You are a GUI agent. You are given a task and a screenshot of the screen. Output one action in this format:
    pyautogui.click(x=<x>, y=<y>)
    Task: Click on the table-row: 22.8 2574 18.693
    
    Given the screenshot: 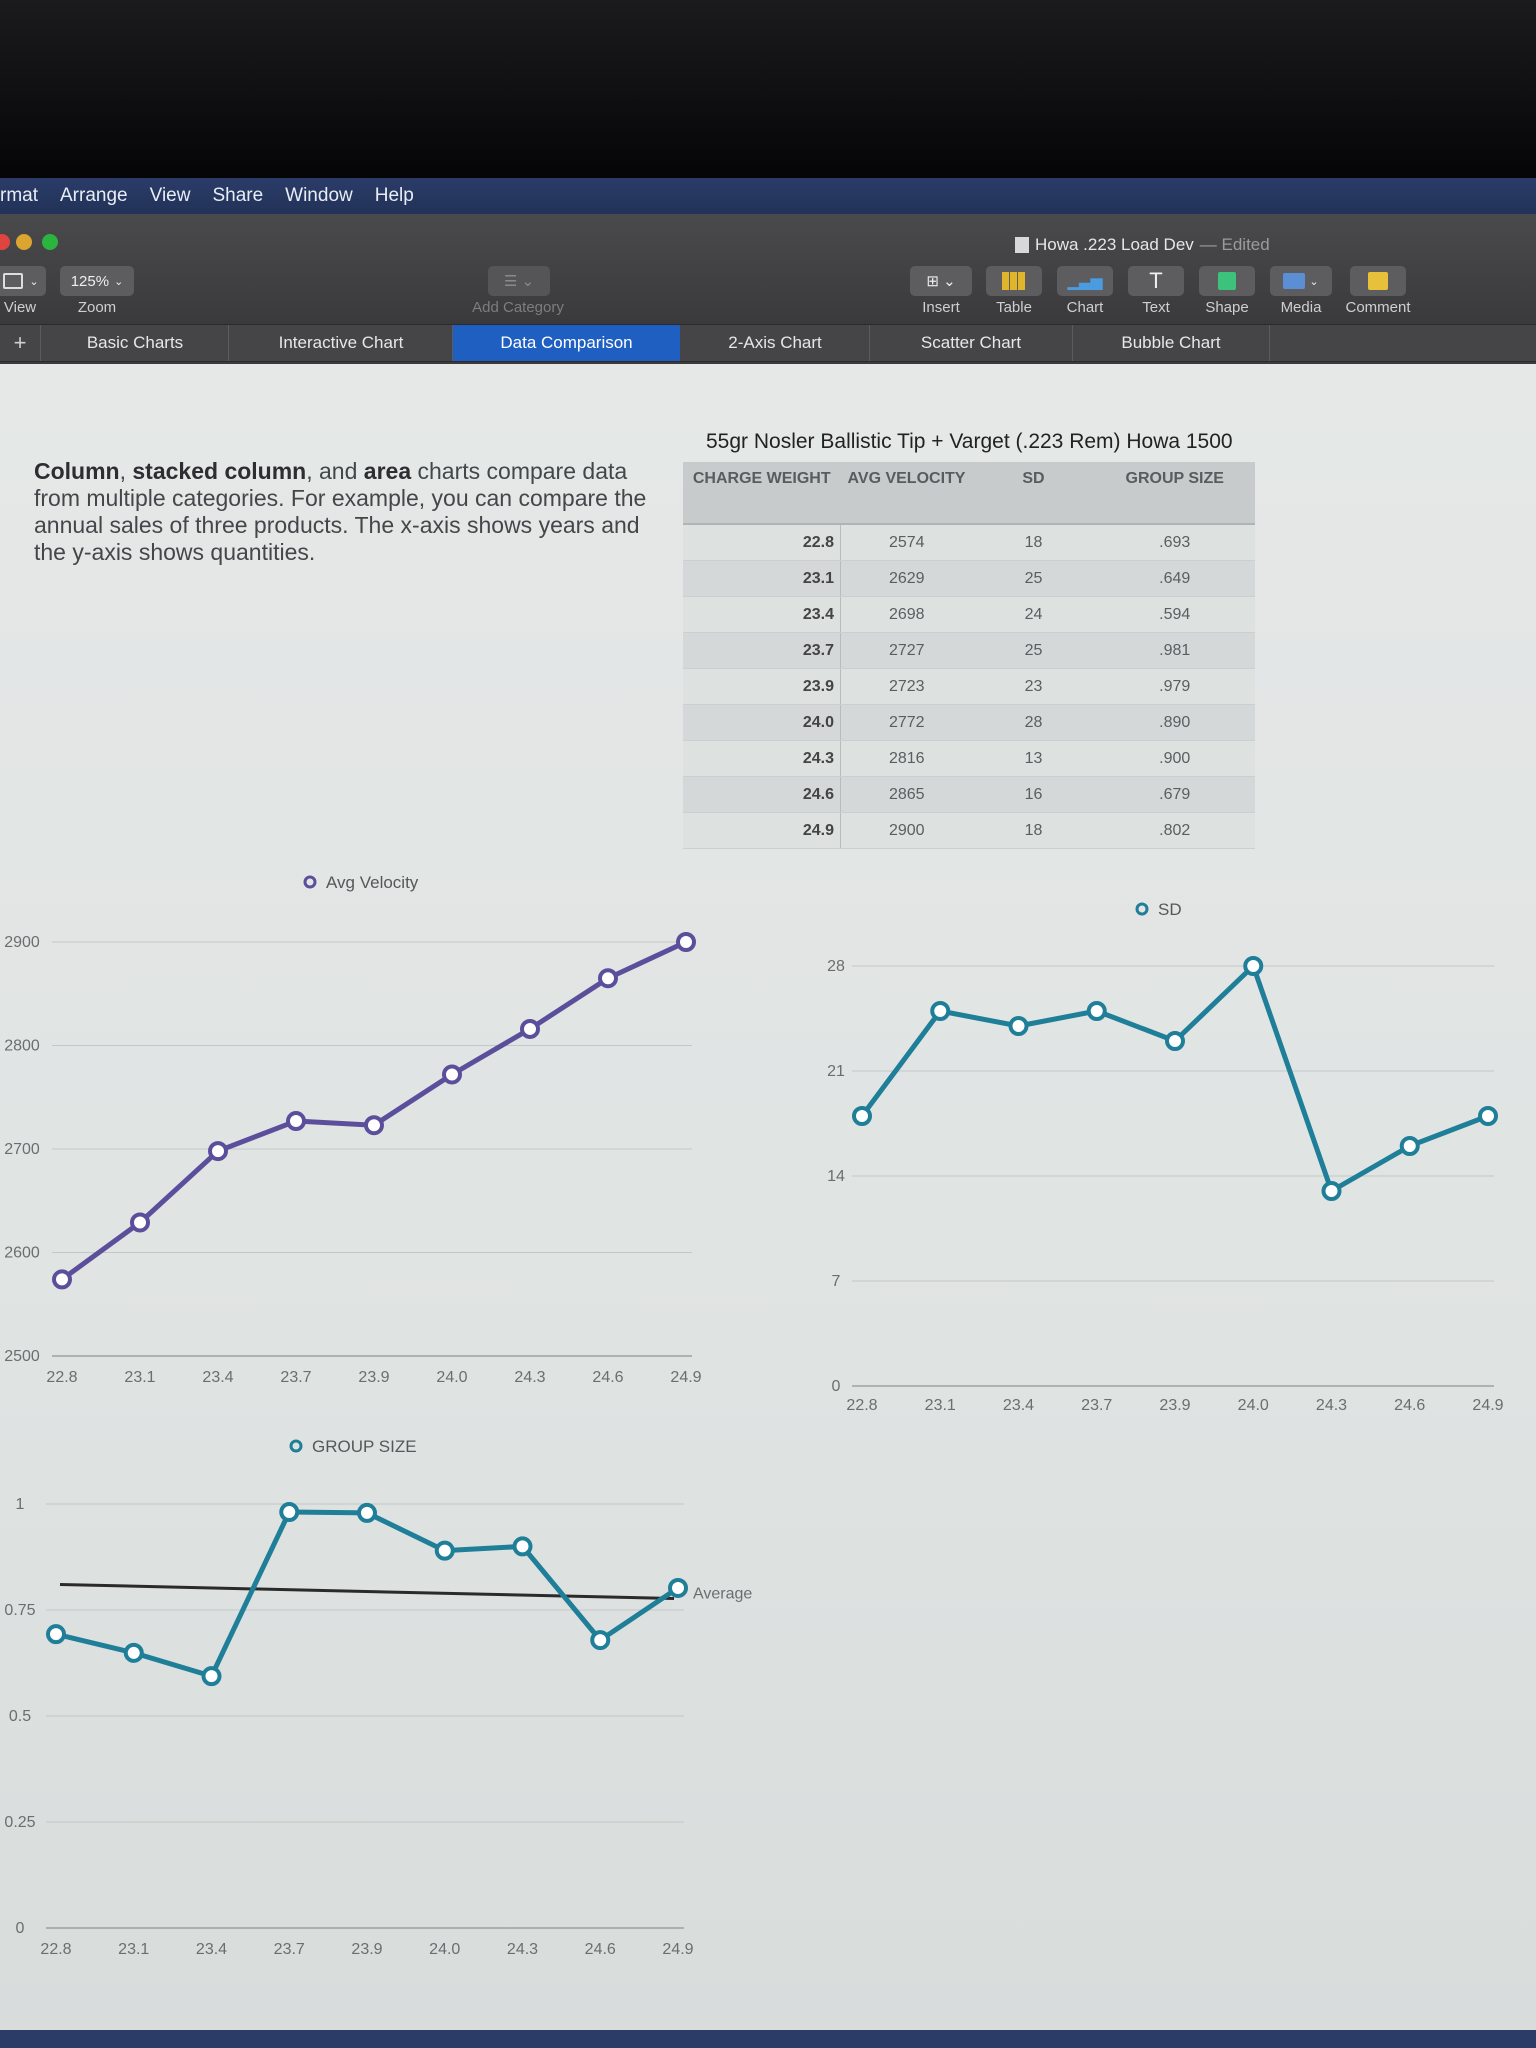 What is the action you would take?
    pyautogui.click(x=969, y=542)
    